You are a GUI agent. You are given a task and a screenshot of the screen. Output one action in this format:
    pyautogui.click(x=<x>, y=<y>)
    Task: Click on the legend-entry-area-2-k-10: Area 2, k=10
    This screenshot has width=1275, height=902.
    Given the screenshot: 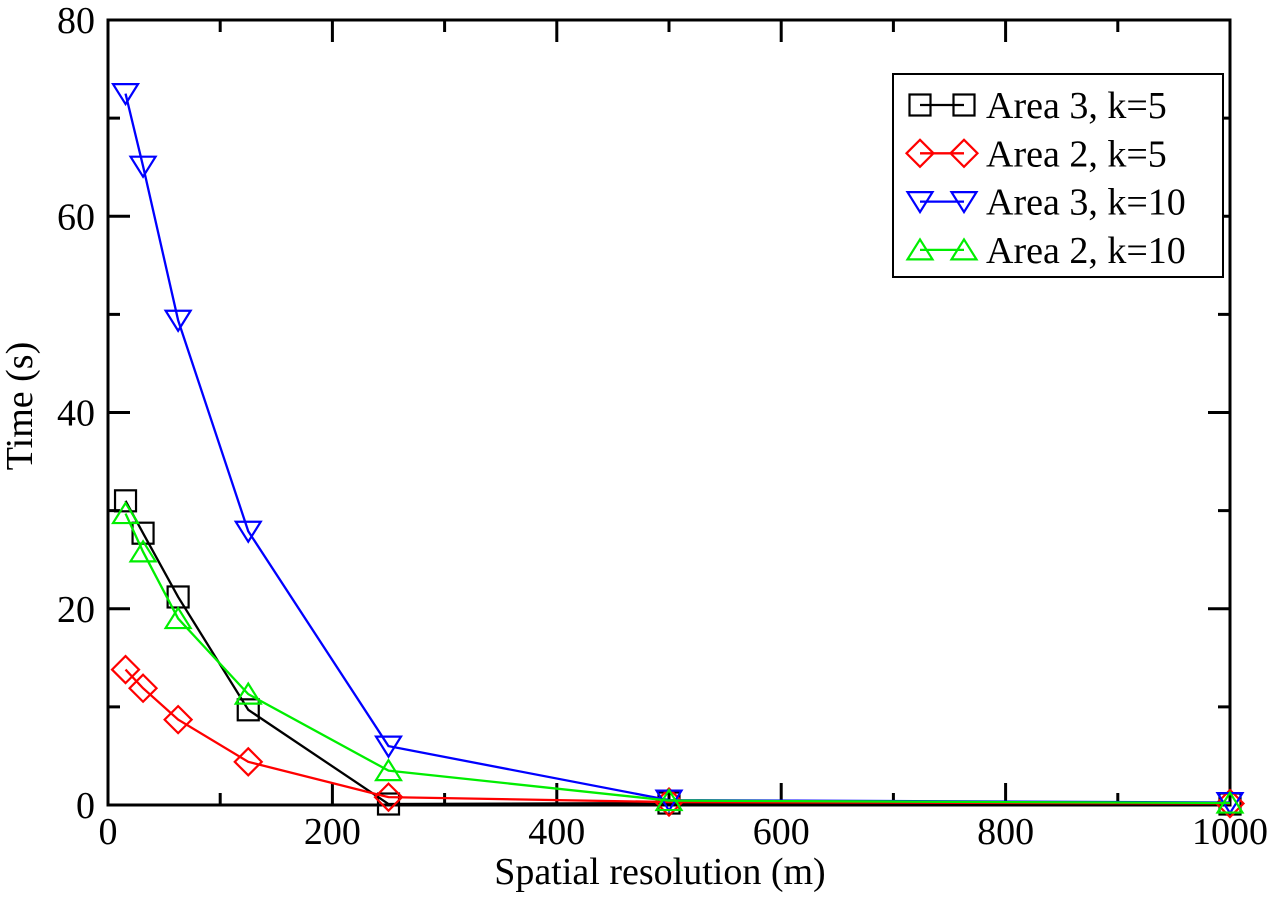 What is the action you would take?
    pyautogui.click(x=1045, y=251)
    